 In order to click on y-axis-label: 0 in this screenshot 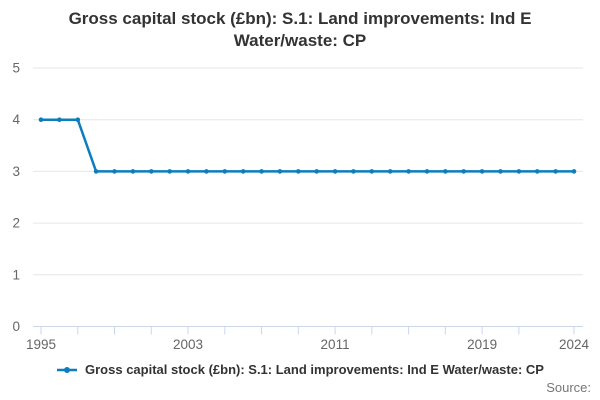, I will do `click(16, 326)`.